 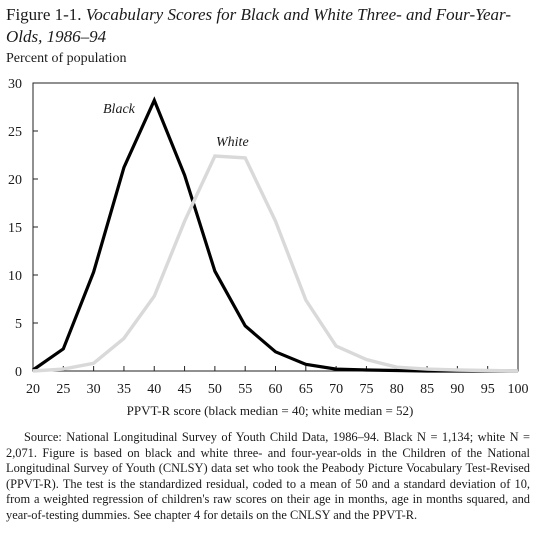 What do you see at coordinates (18, 324) in the screenshot?
I see `y-tick-label: 5` at bounding box center [18, 324].